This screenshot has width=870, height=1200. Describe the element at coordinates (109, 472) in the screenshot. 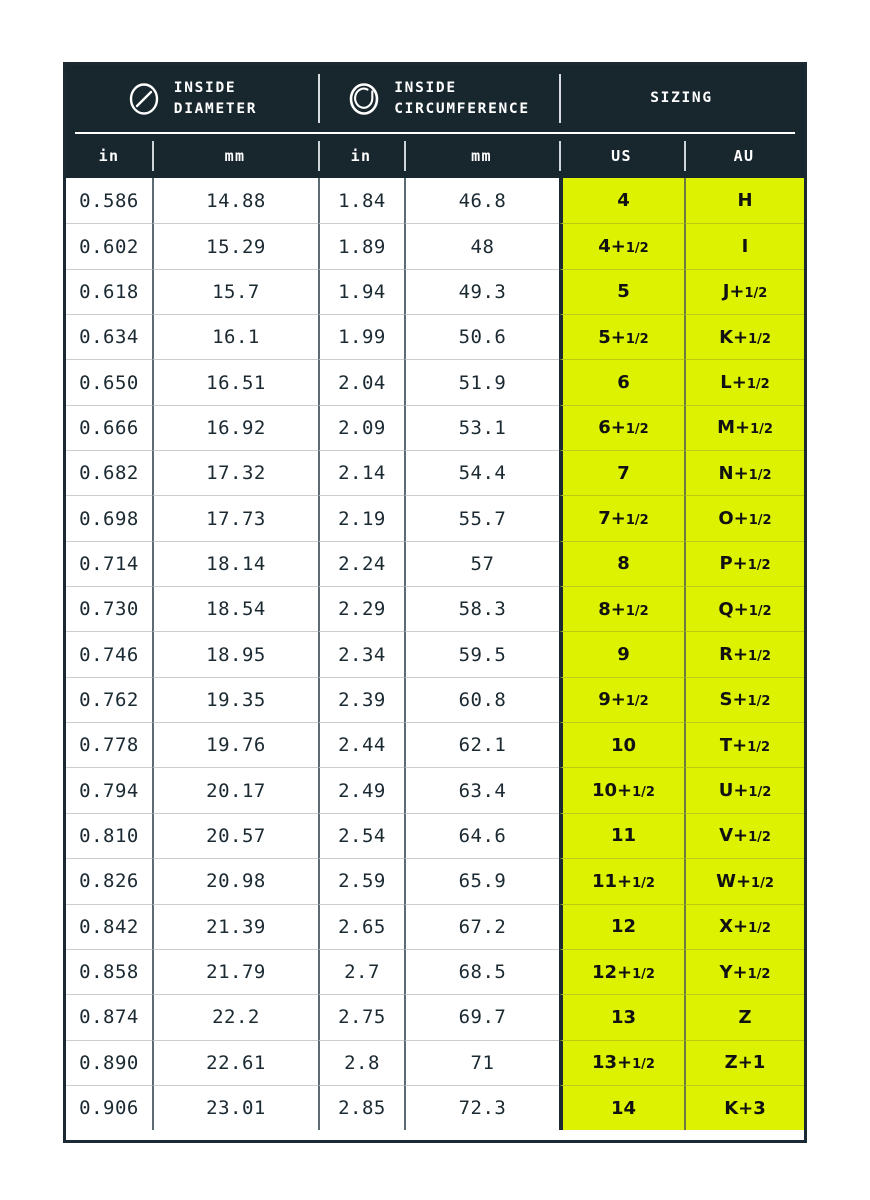

I see `cell-diameter-in: 0.682` at that location.